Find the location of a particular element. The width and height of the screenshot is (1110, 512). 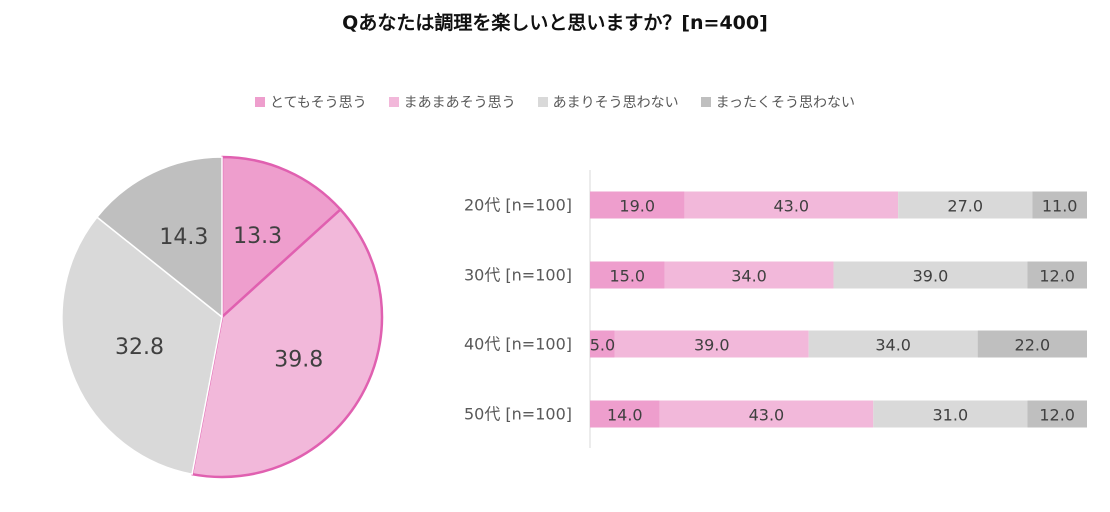

legend-item-not-at-all: まったくそう思わない is located at coordinates (778, 102).